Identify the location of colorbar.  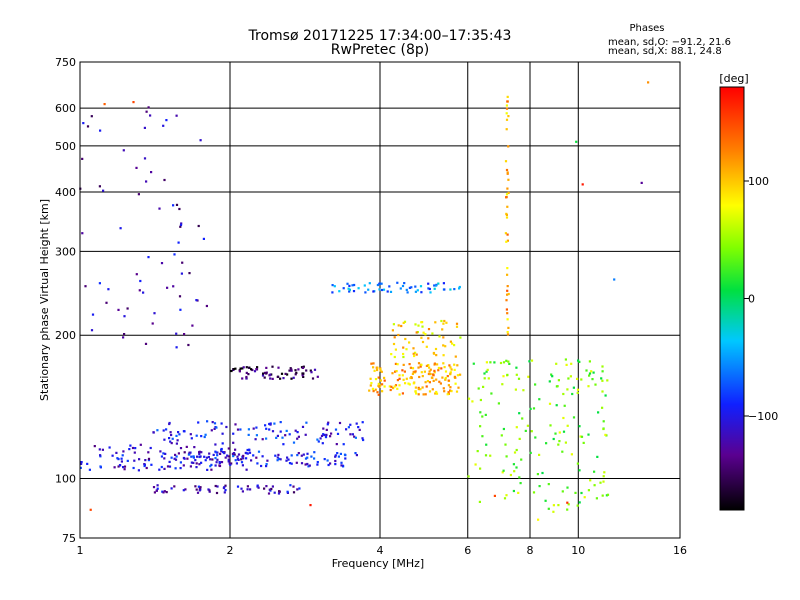
(732, 298).